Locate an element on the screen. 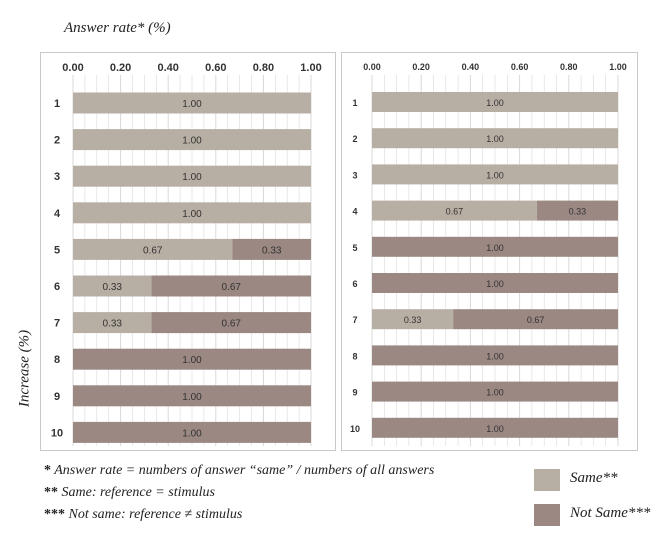  x-axis-title: Answer rate* (%) is located at coordinates (117, 28).